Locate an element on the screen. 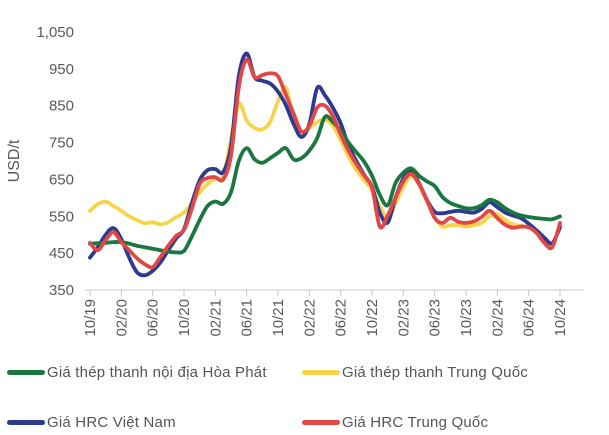  x-tick-label: 06/24 is located at coordinates (529, 318).